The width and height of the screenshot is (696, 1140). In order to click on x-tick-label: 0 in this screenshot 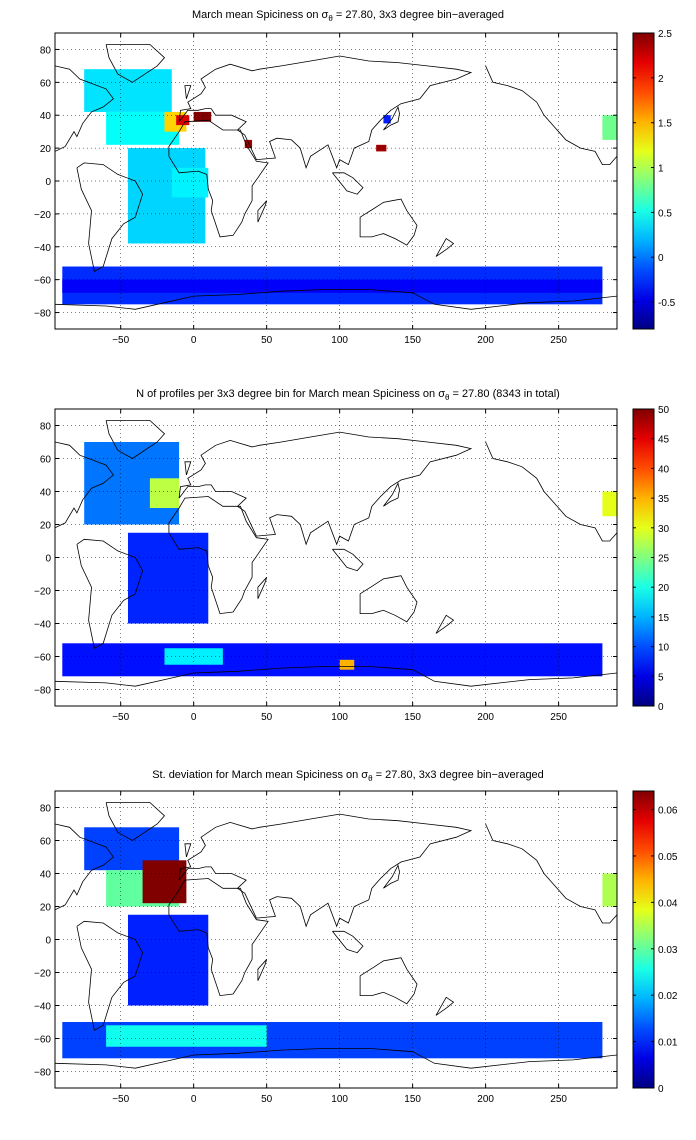, I will do `click(194, 340)`.